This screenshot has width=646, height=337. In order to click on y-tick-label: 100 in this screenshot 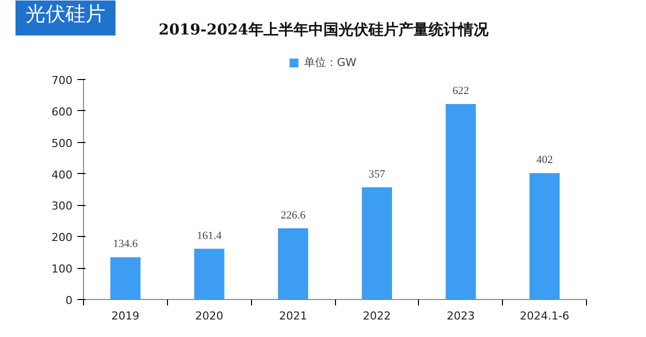, I will do `click(62, 269)`.